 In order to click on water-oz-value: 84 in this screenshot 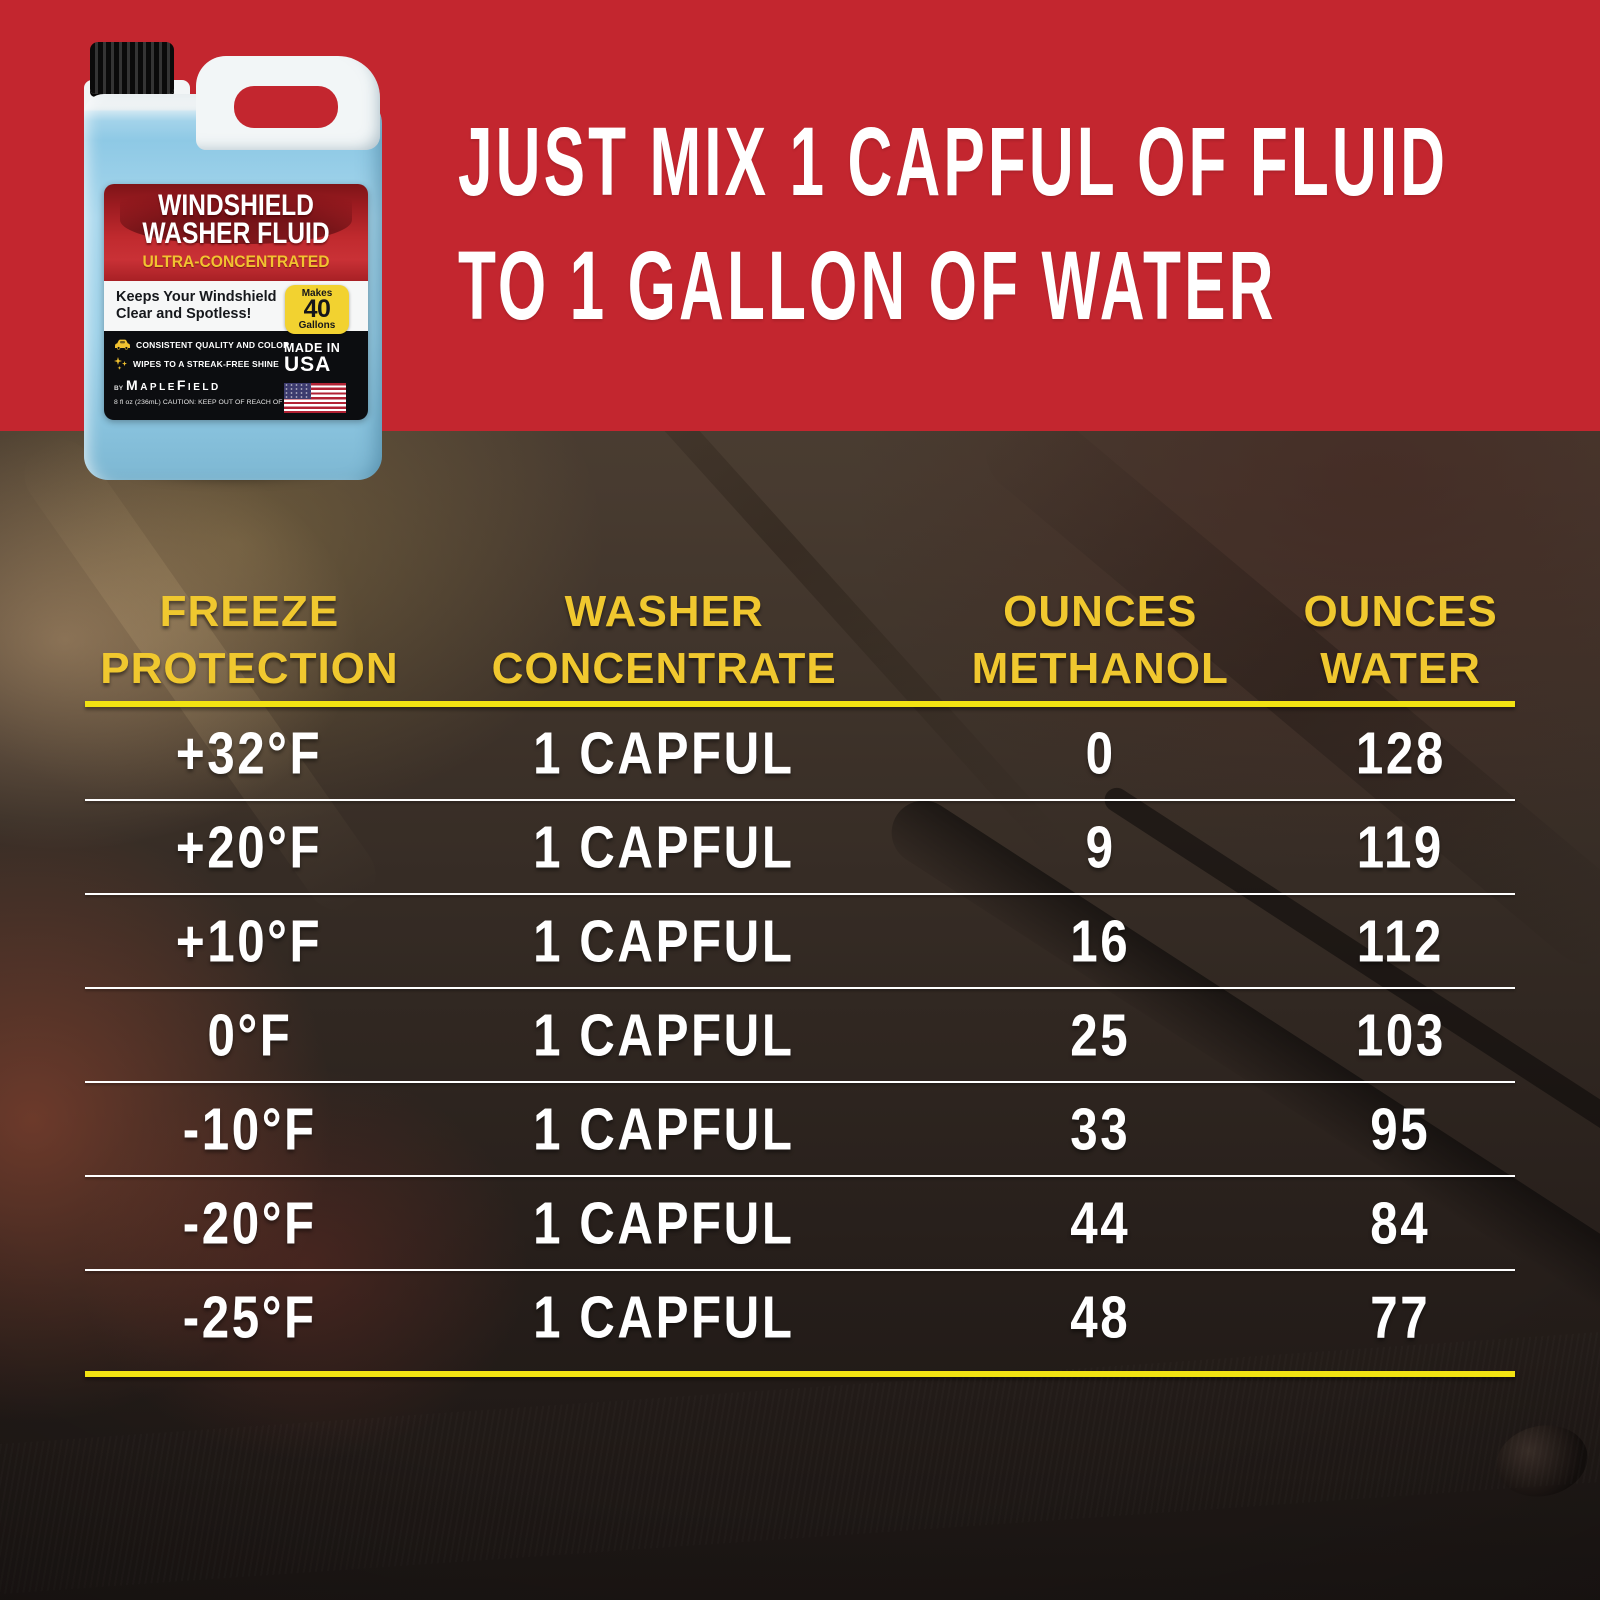, I will do `click(1400, 1223)`.